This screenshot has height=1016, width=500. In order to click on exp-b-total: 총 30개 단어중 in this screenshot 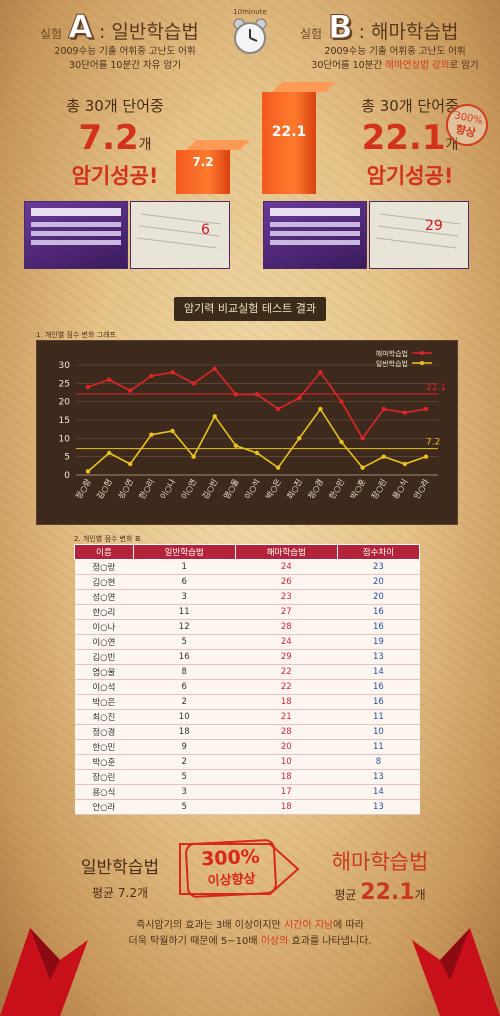, I will do `click(410, 106)`.